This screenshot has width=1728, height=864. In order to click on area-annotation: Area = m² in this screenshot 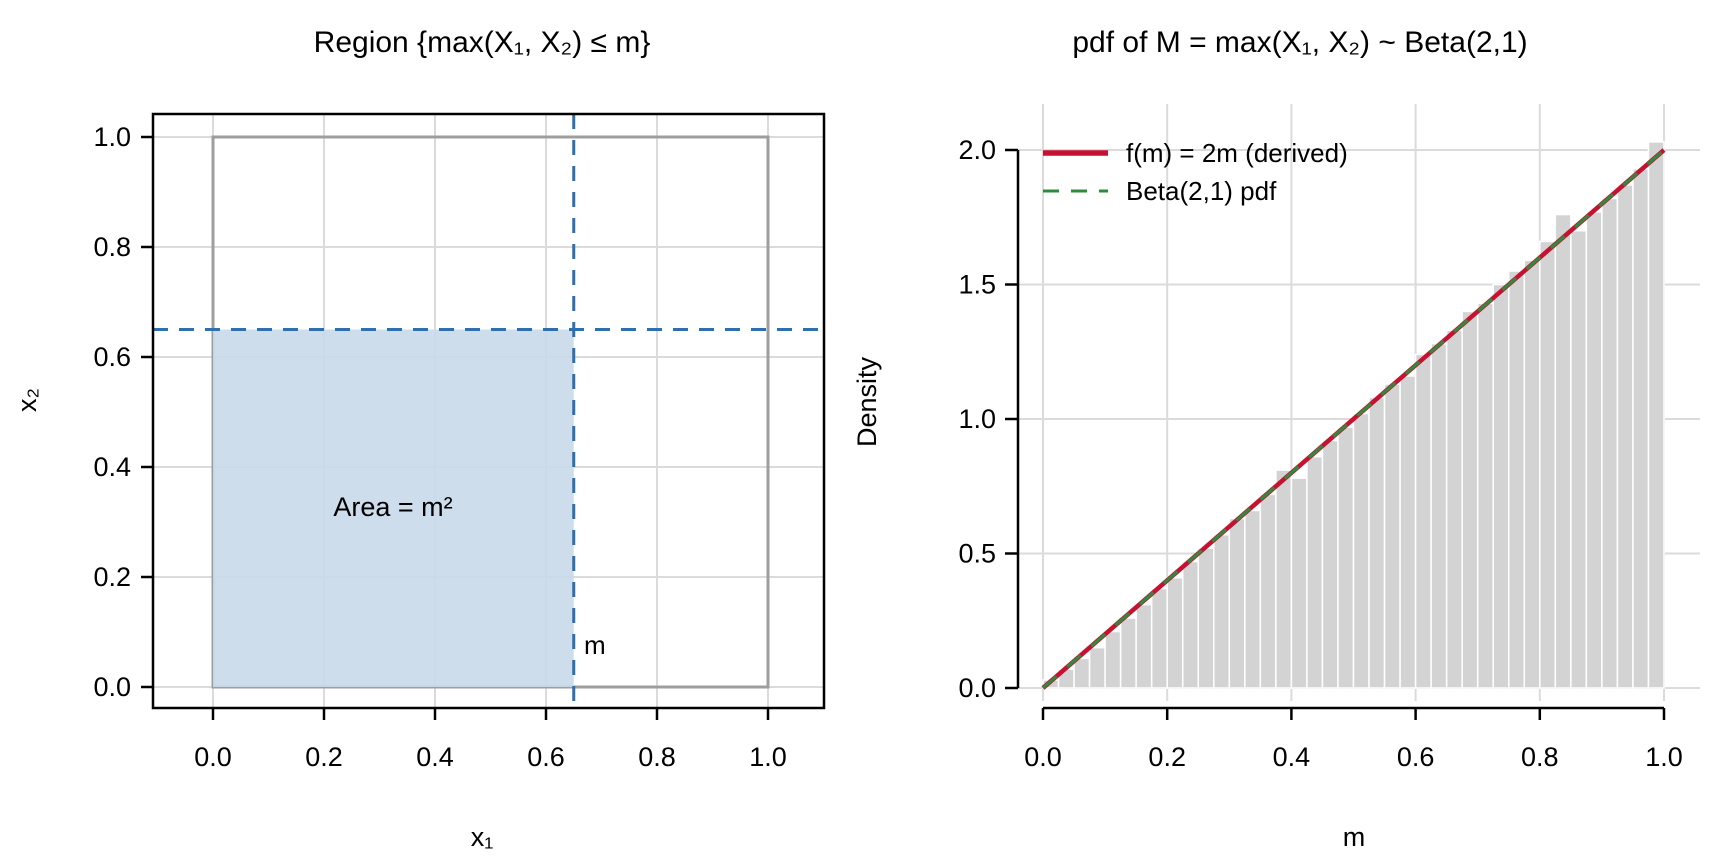, I will do `click(392, 507)`.